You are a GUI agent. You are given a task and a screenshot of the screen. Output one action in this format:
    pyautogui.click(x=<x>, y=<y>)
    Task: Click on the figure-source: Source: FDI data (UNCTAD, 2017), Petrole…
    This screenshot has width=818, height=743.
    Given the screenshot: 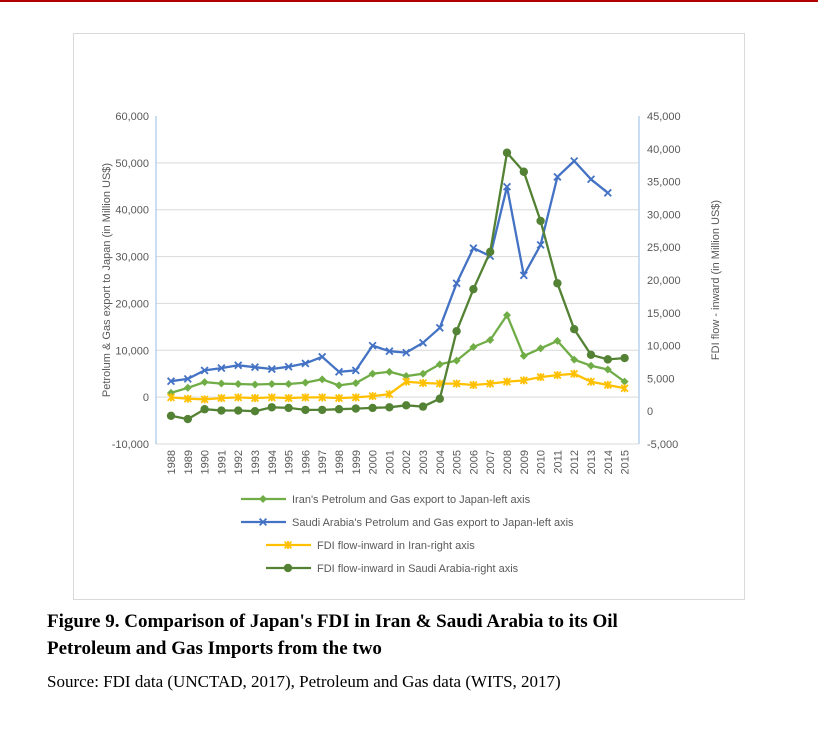 What is the action you would take?
    pyautogui.click(x=304, y=681)
    